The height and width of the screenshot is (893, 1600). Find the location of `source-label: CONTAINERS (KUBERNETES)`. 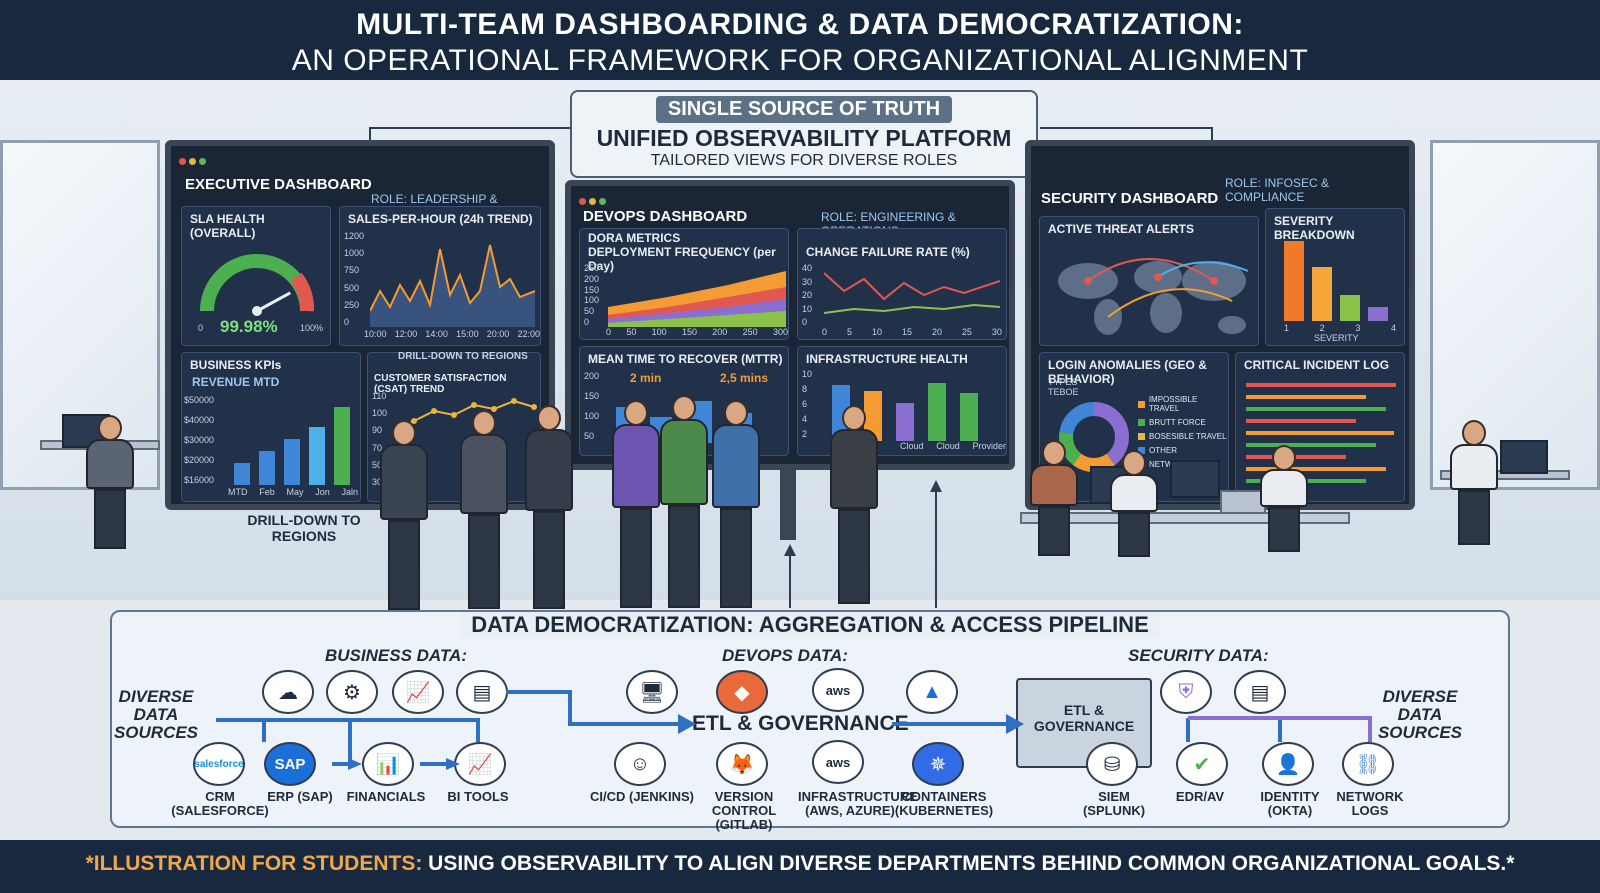

source-label: CONTAINERS (KUBERNETES) is located at coordinates (944, 803).